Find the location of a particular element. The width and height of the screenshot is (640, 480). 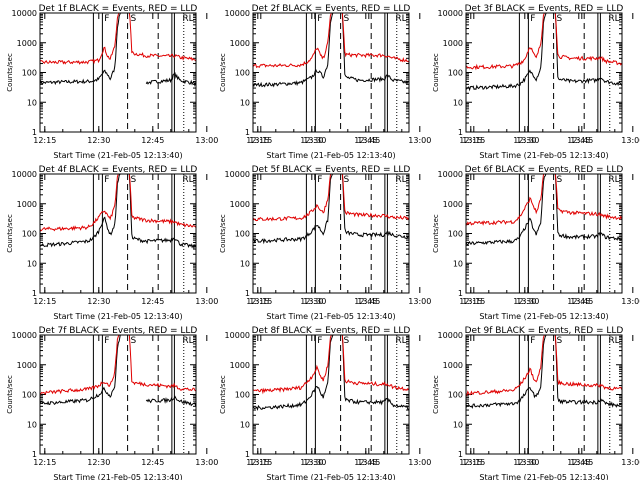

panel-title: Det 4f BLACK = Events, RED = LLD is located at coordinates (118, 170).